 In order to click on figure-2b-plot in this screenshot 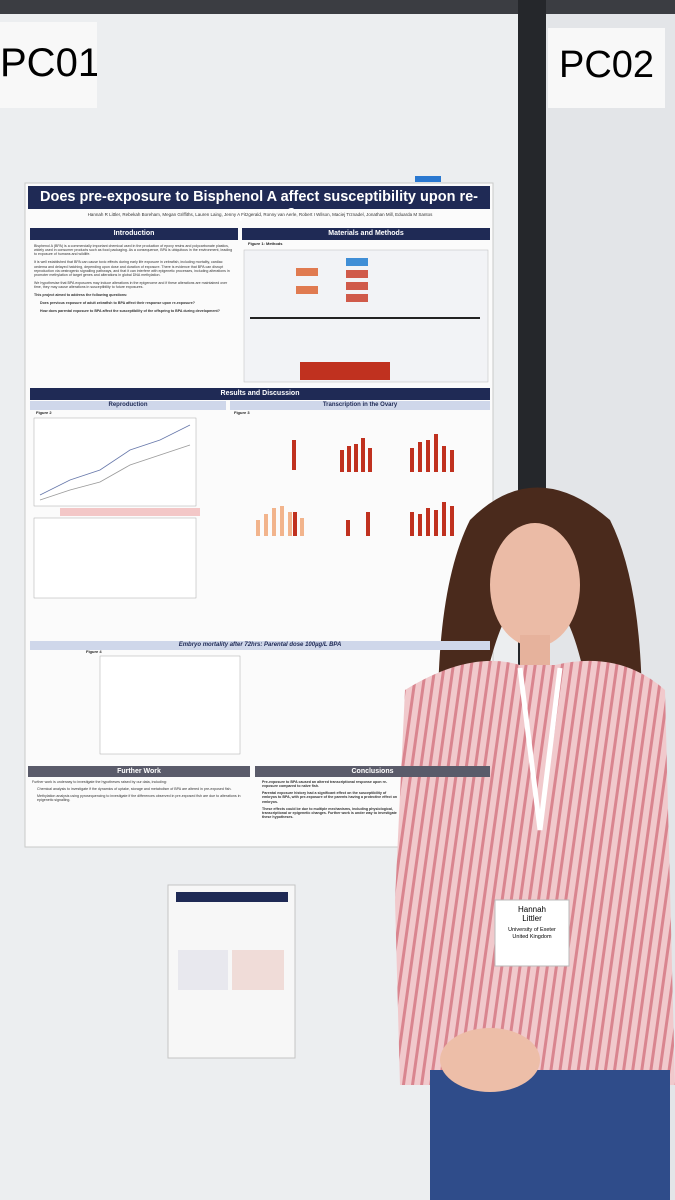, I will do `click(115, 558)`.